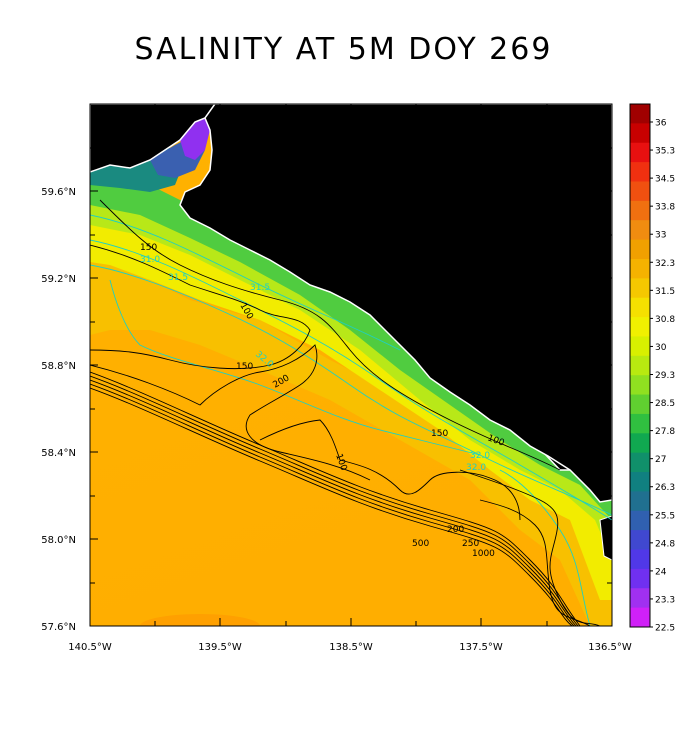 This screenshot has width=687, height=732. I want to click on depth-label: 250, so click(470, 544).